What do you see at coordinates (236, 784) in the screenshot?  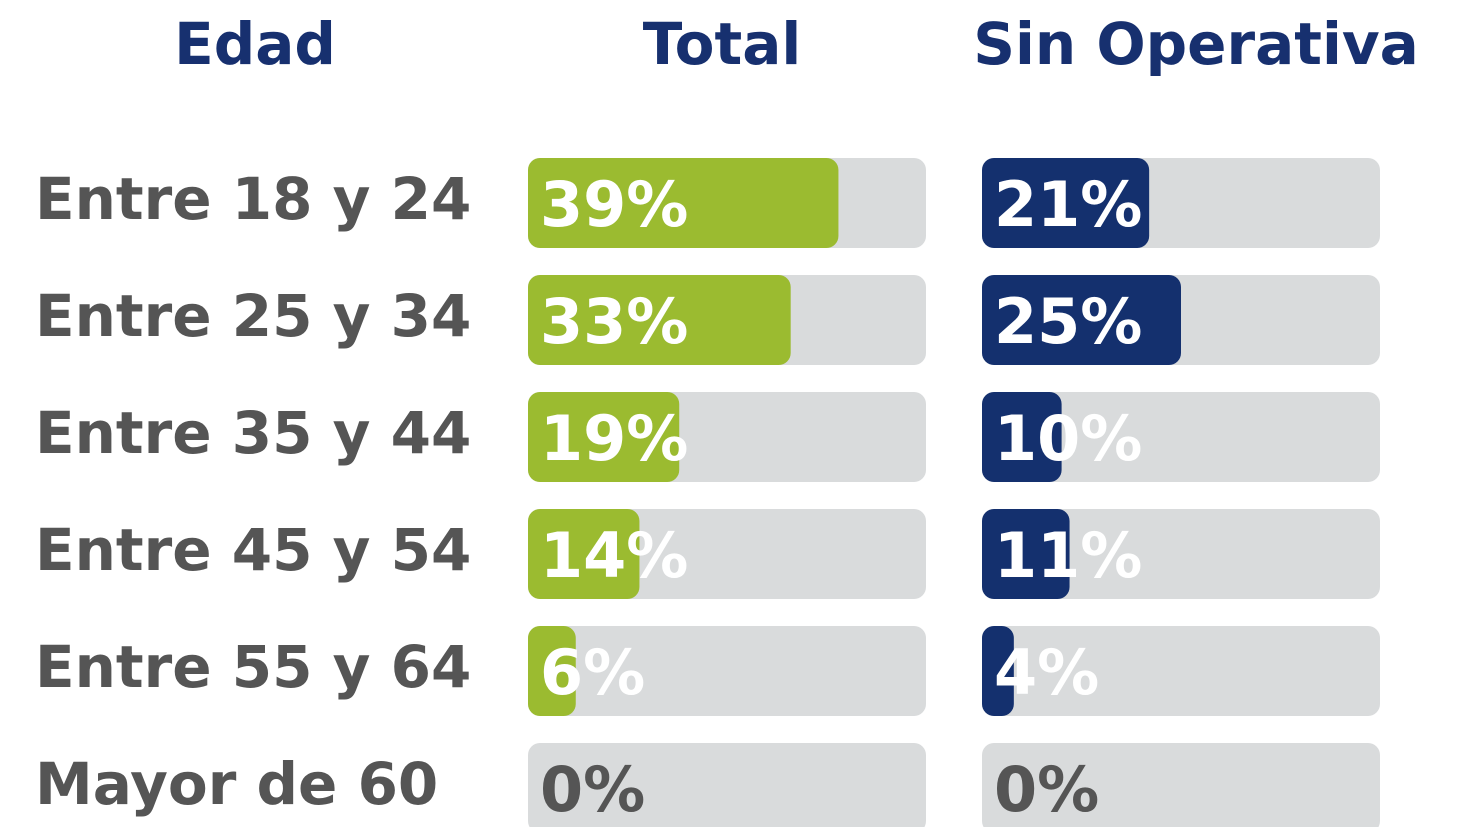 I see `category-label: Mayor de 60` at bounding box center [236, 784].